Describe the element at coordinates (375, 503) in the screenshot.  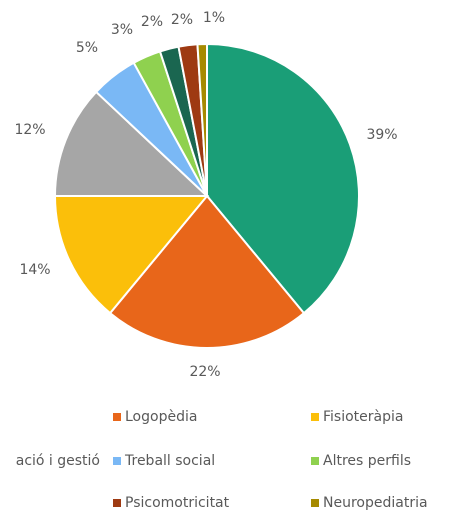
I see `legend-label: Neuropediatria` at that location.